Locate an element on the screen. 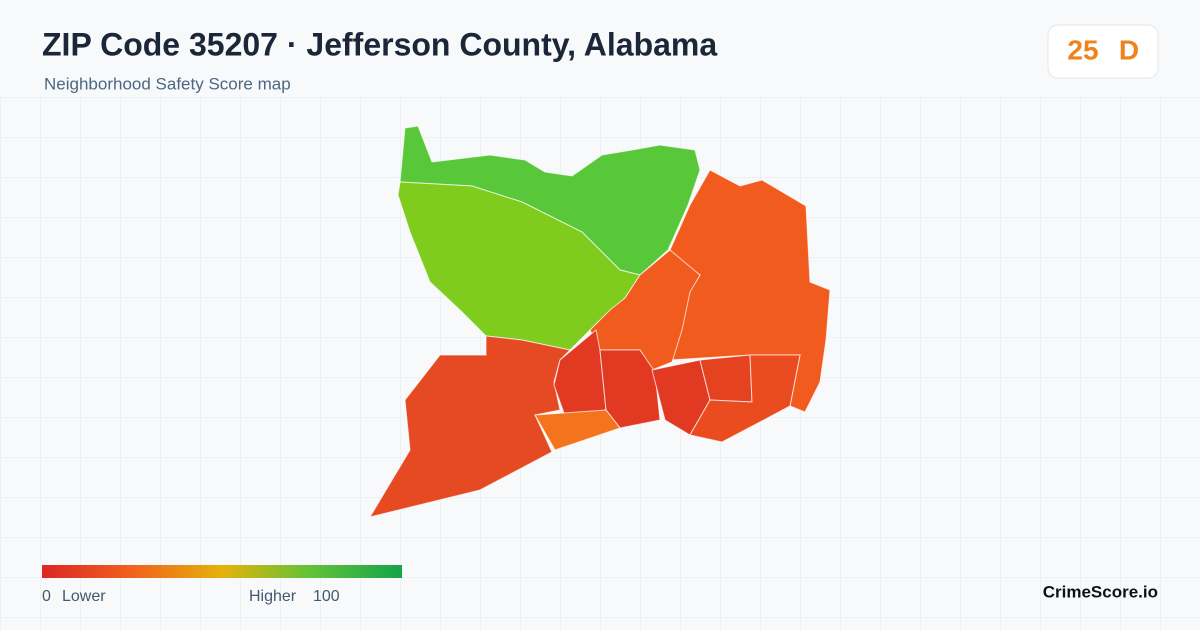 The width and height of the screenshot is (1200, 630). score-value: 25 is located at coordinates (1082, 49).